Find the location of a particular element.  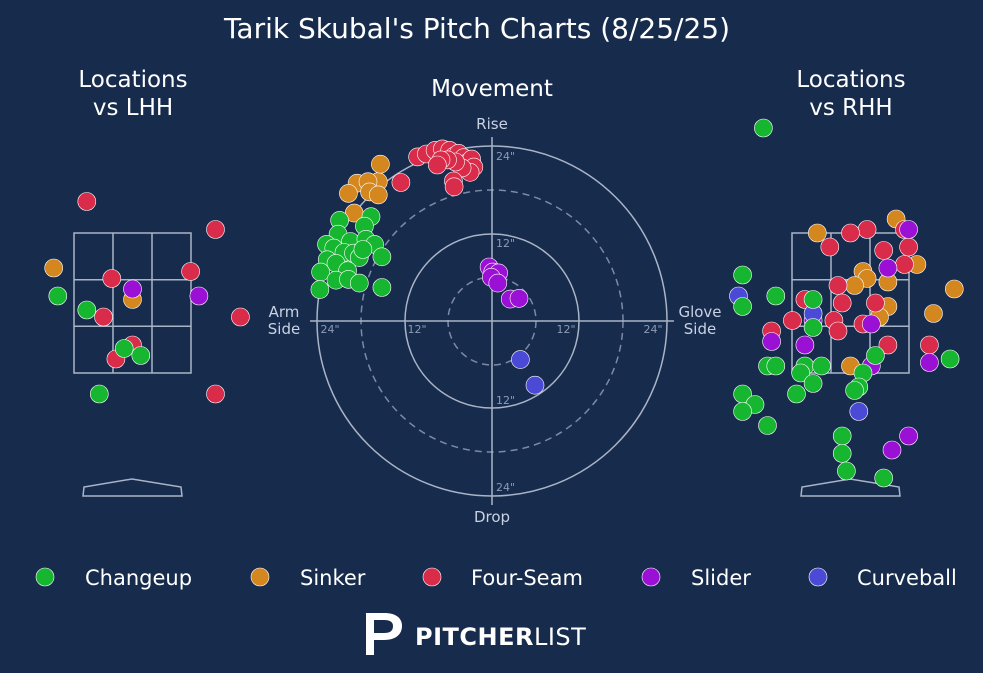

lhh-title-line1: Locations is located at coordinates (132, 80).